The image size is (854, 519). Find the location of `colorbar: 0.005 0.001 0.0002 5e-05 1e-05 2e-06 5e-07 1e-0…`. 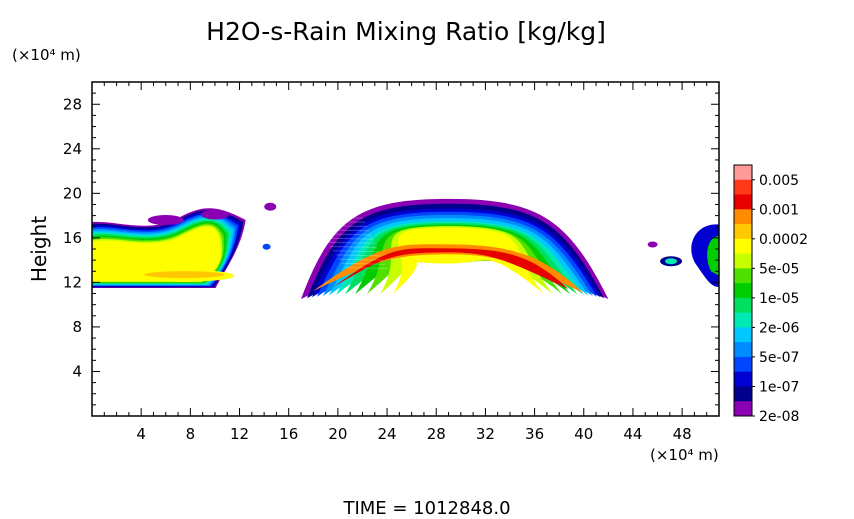

colorbar: 0.005 0.001 0.0002 5e-05 1e-05 2e-06 5e-07 1e-0… is located at coordinates (770, 294).